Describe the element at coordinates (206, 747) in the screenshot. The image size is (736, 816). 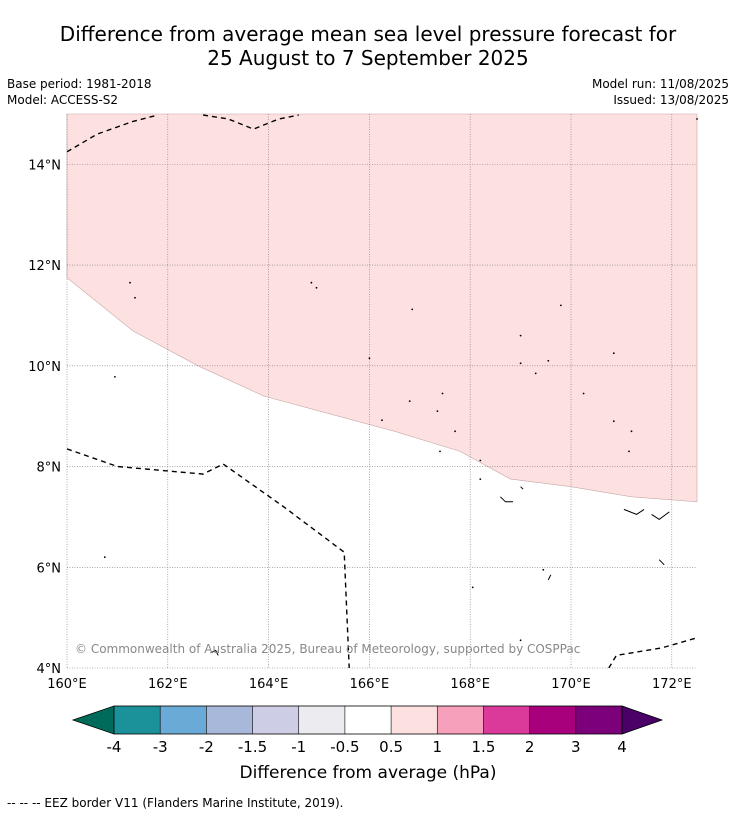
I see `colorbar-tick-label: -2` at that location.